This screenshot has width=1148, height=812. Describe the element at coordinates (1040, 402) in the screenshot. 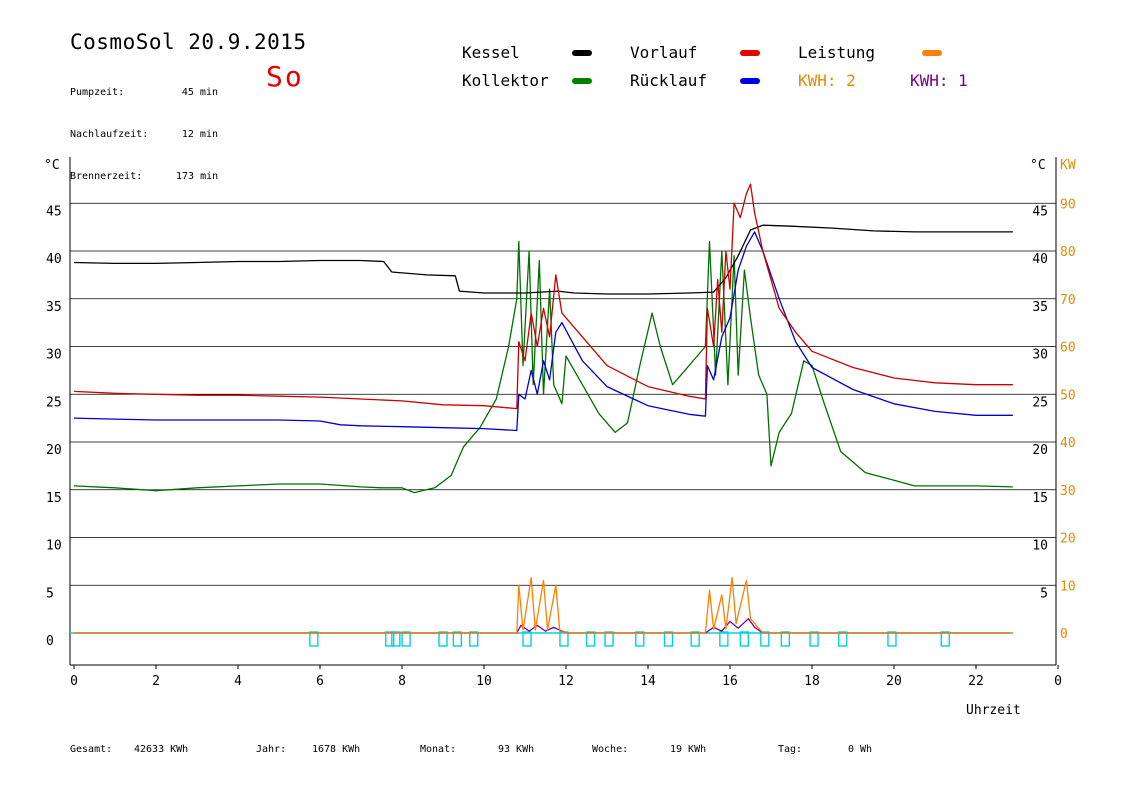

I see `y-tick-right: 25` at that location.